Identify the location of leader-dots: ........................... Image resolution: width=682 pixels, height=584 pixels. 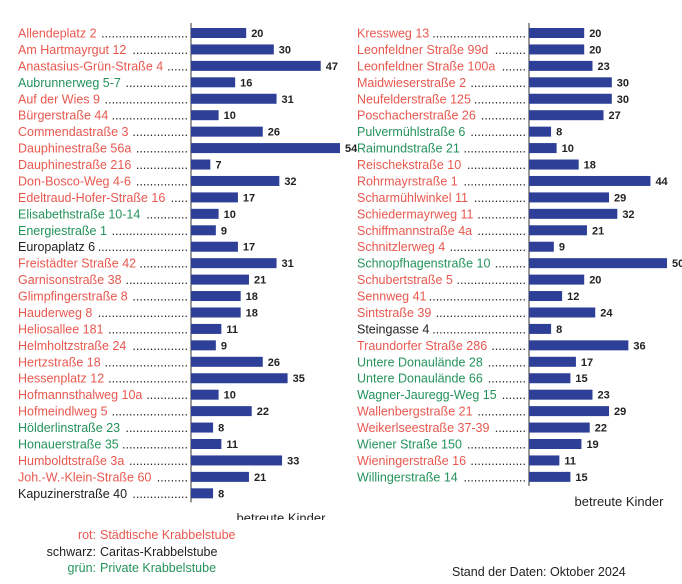
(143, 313).